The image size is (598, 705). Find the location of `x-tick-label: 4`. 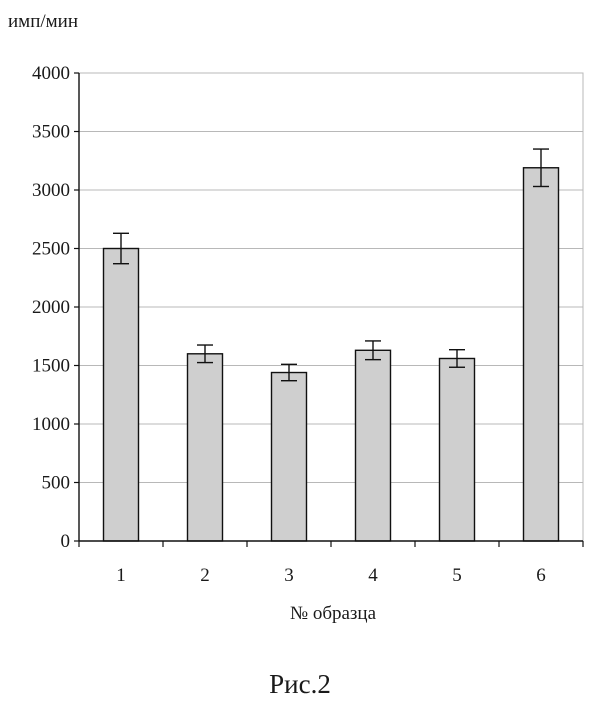

x-tick-label: 4 is located at coordinates (373, 575).